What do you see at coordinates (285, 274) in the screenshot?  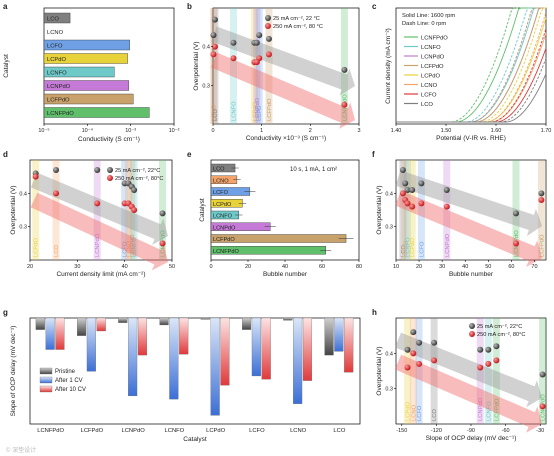 I see `x-axis-label: Bubble number` at bounding box center [285, 274].